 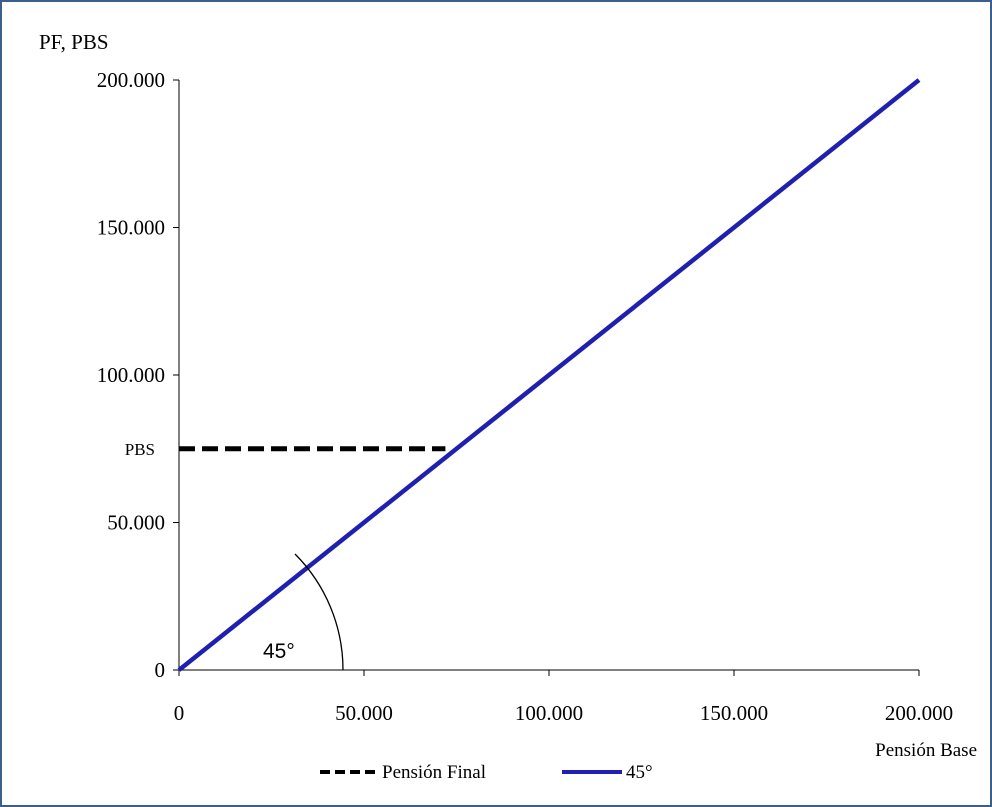 I want to click on y-axis-title: PF, PBS, so click(x=74, y=42).